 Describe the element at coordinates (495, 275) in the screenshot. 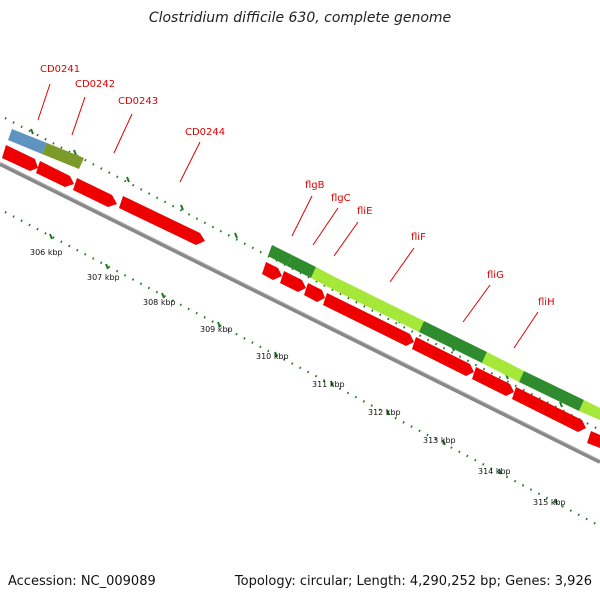

I see `gene-label-fliG: fliG` at that location.